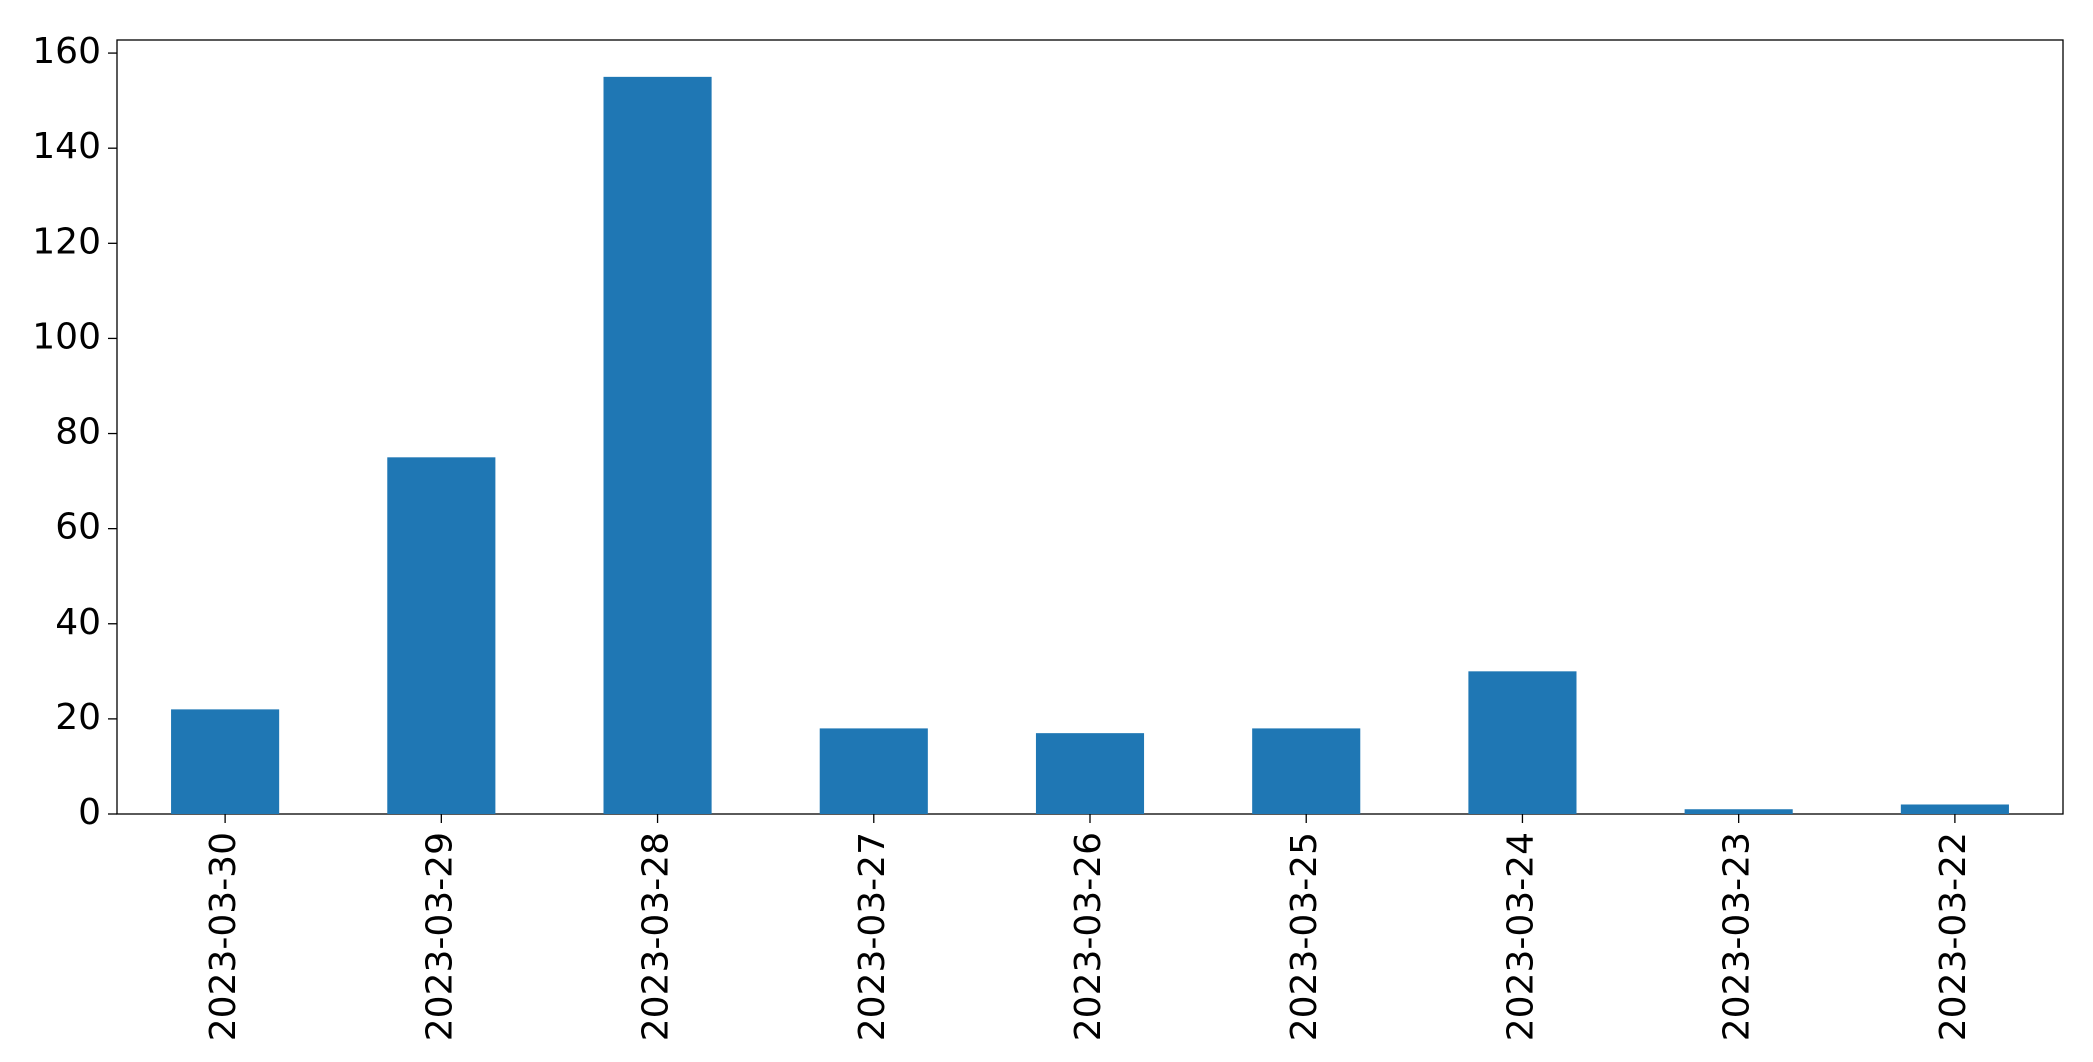 Image resolution: width=2093 pixels, height=1062 pixels. What do you see at coordinates (78, 622) in the screenshot?
I see `y-tick-label: 40` at bounding box center [78, 622].